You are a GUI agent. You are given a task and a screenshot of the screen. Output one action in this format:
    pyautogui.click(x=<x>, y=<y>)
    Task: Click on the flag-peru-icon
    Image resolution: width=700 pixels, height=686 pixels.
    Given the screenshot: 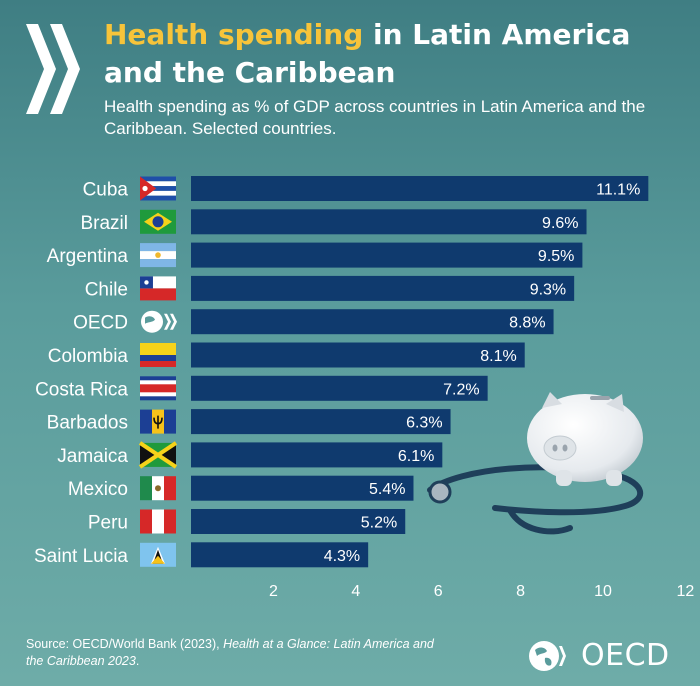 What is the action you would take?
    pyautogui.click(x=158, y=521)
    